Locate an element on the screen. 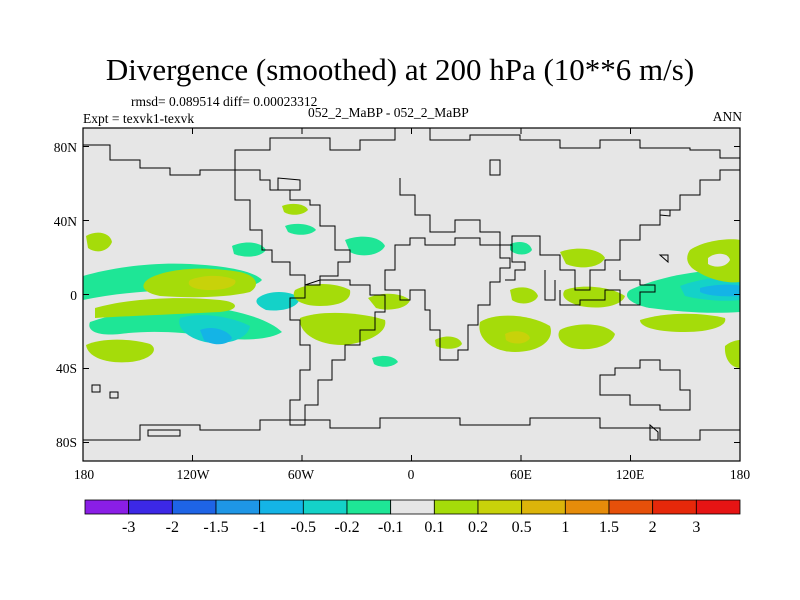 This screenshot has height=600, width=800. field-patch-maritime is located at coordinates (594, 297).